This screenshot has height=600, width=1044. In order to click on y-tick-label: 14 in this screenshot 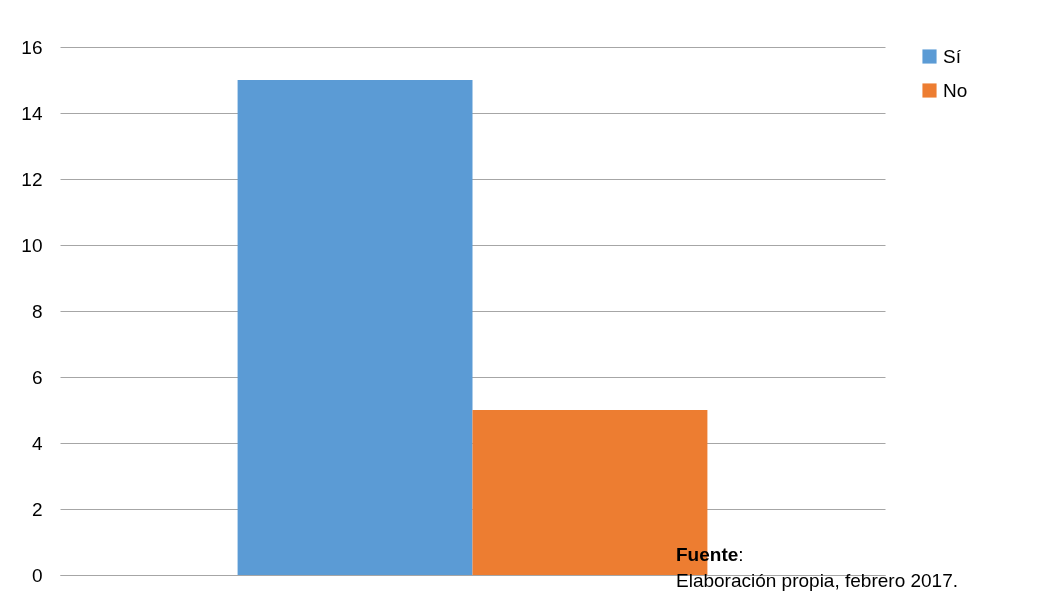, I will do `click(32, 113)`.